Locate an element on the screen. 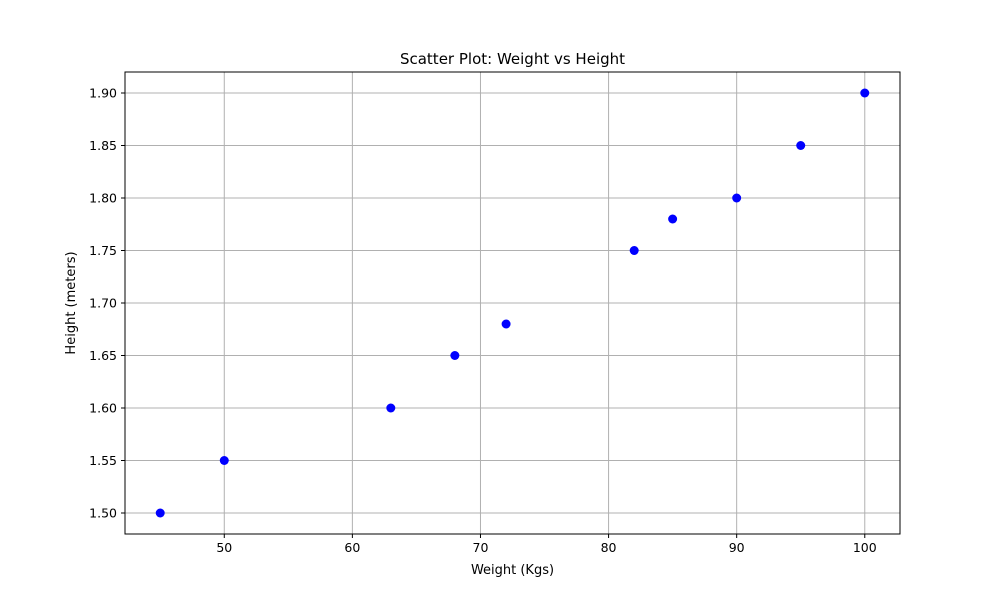  y-tick-label: 1.55 is located at coordinates (103, 460).